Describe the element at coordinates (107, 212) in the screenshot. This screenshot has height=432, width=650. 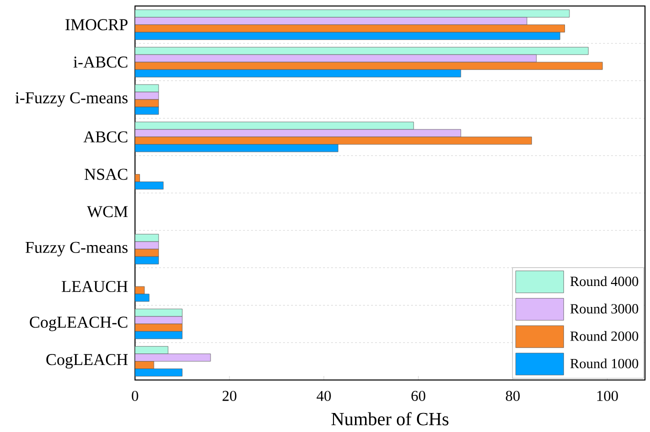
I see `y-tick-label: WCM` at that location.